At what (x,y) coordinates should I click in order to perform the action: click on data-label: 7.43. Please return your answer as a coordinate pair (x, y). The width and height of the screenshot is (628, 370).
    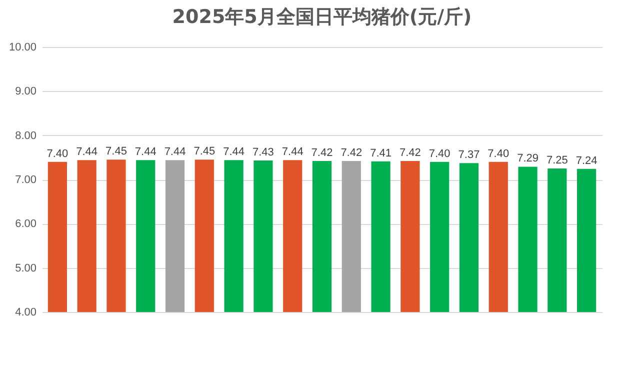
    Looking at the image, I should click on (263, 152).